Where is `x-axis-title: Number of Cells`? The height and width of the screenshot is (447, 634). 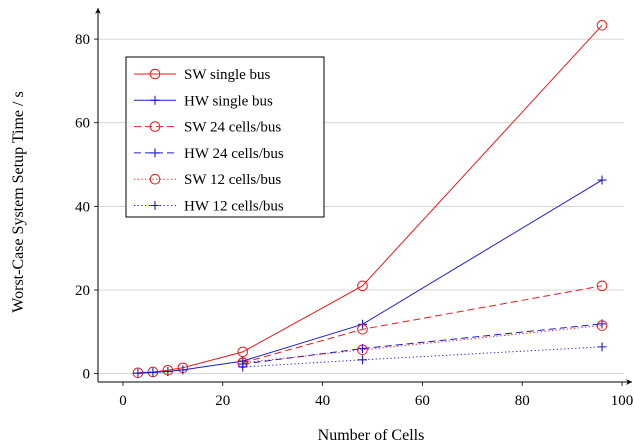 x-axis-title: Number of Cells is located at coordinates (371, 435).